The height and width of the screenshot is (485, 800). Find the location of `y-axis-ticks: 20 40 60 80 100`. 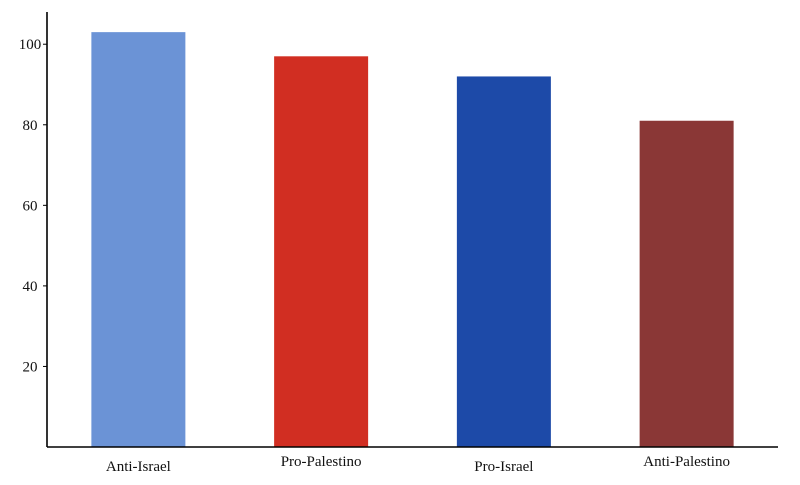

y-axis-ticks: 20 40 60 80 100 is located at coordinates (33, 206).